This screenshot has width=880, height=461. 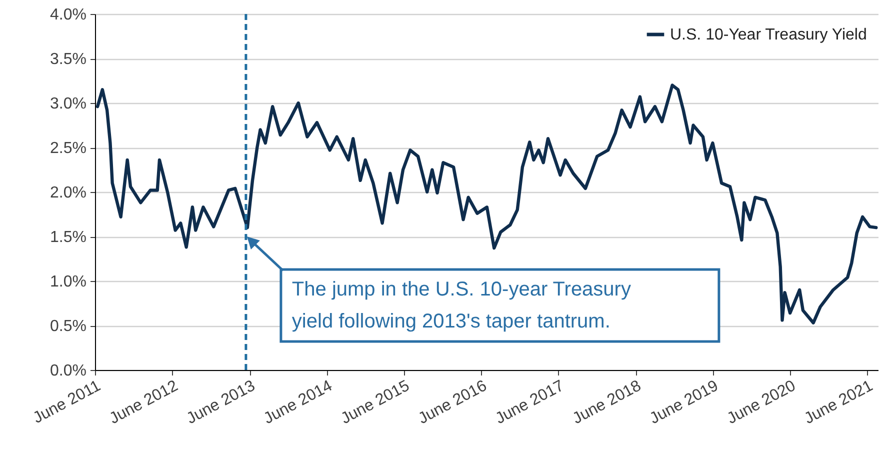 What do you see at coordinates (298, 402) in the screenshot?
I see `x-tick-label: June 2014` at bounding box center [298, 402].